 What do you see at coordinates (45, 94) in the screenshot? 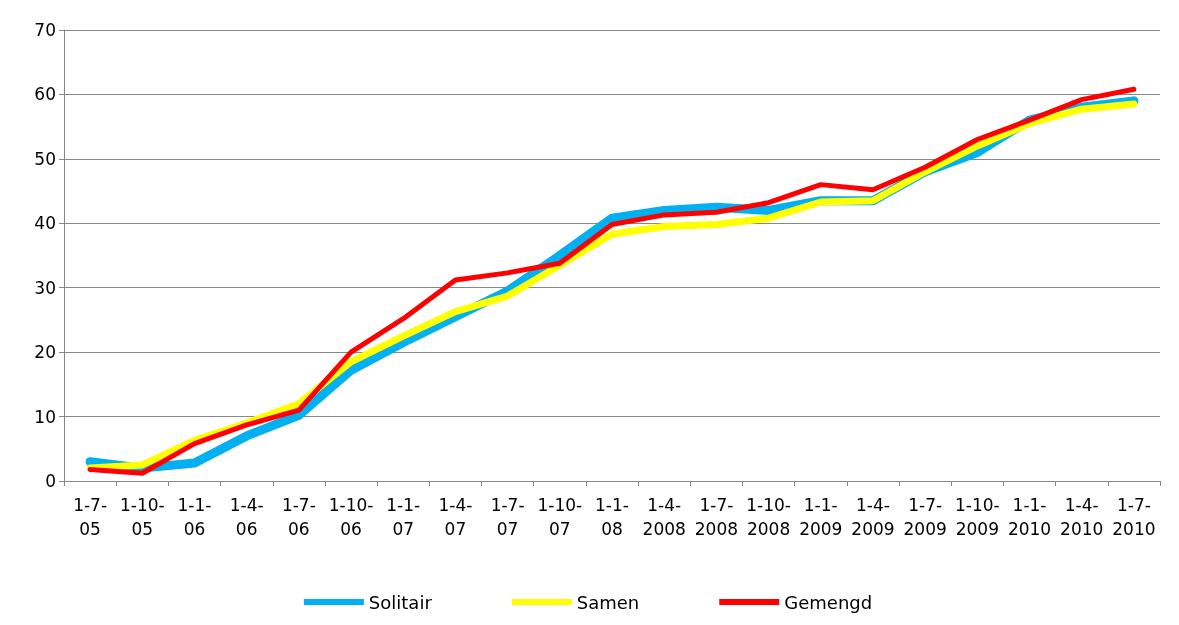
I see `y-tick-label: 60` at bounding box center [45, 94].